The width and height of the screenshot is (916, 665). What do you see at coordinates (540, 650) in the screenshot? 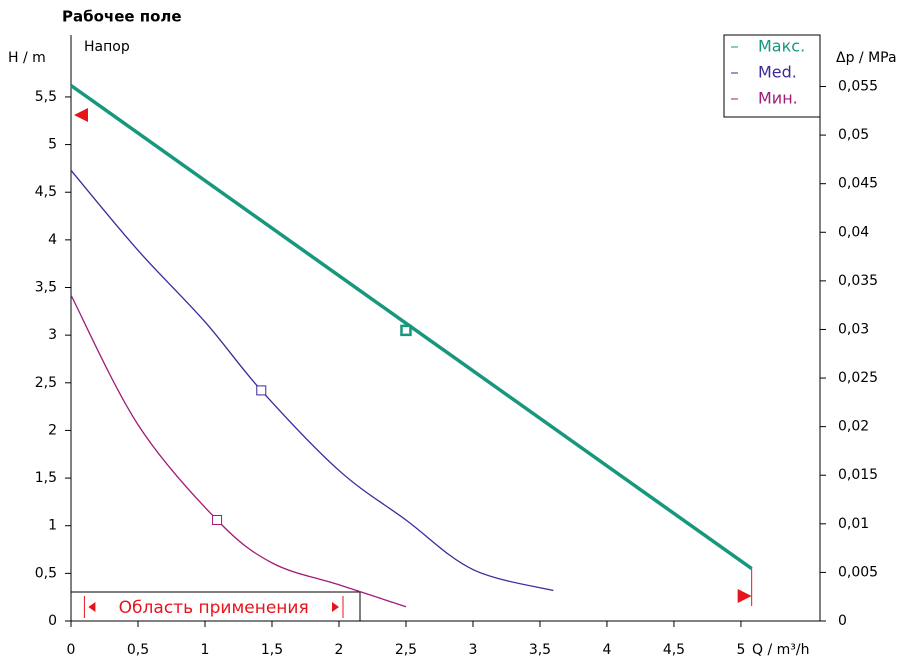
I see `x-tick-label: 3,5` at bounding box center [540, 650].